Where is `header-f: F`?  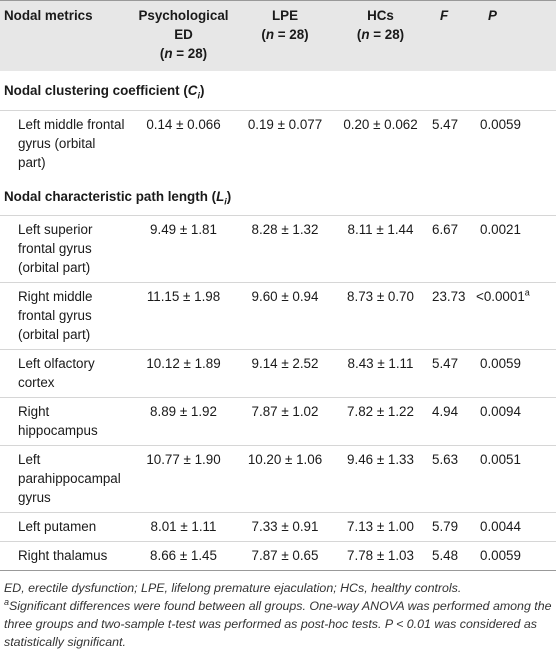
header-f: F is located at coordinates (444, 15).